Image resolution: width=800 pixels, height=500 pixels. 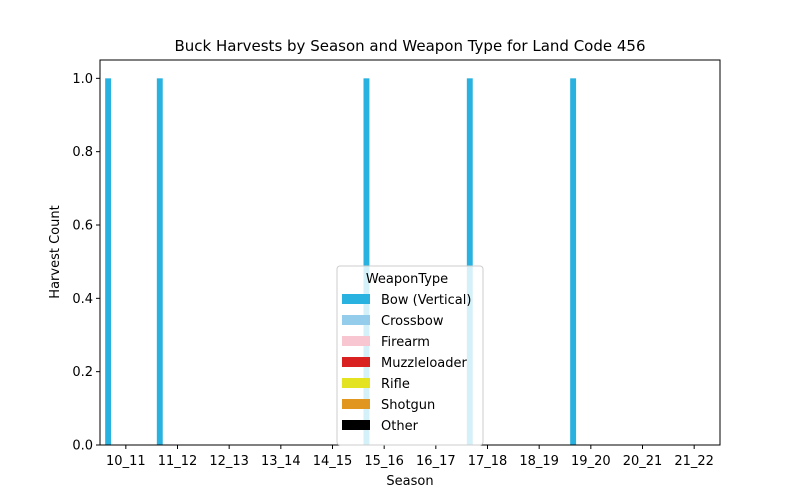 I want to click on y-tick-label: 0.4, so click(x=82, y=299).